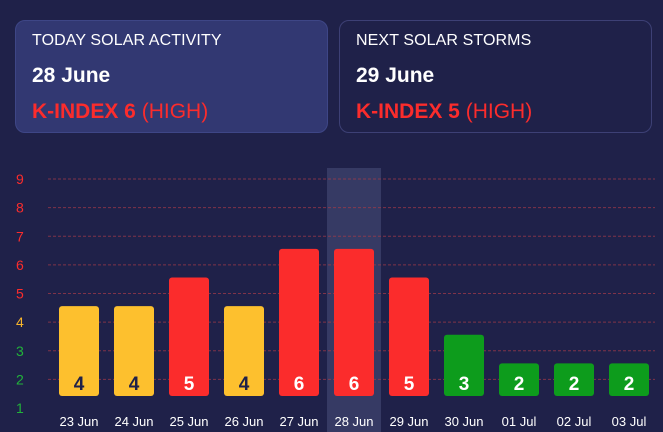 The image size is (663, 432). What do you see at coordinates (629, 421) in the screenshot?
I see `x-tick-label: 03 Jul` at bounding box center [629, 421].